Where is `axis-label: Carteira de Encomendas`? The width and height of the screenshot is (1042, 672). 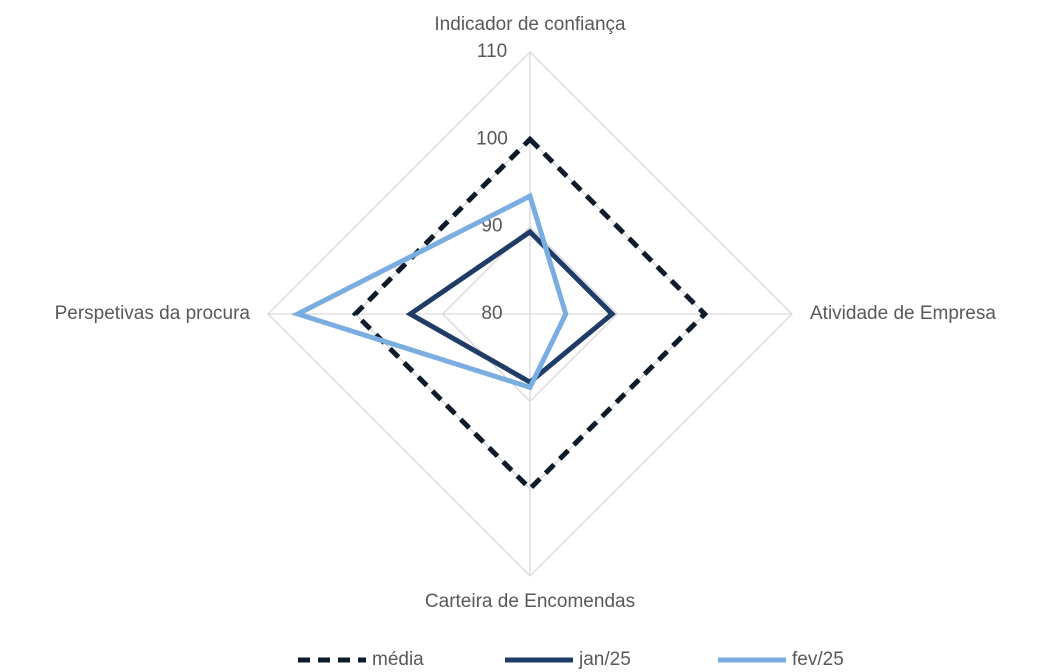
axis-label: Carteira de Encomendas is located at coordinates (530, 601).